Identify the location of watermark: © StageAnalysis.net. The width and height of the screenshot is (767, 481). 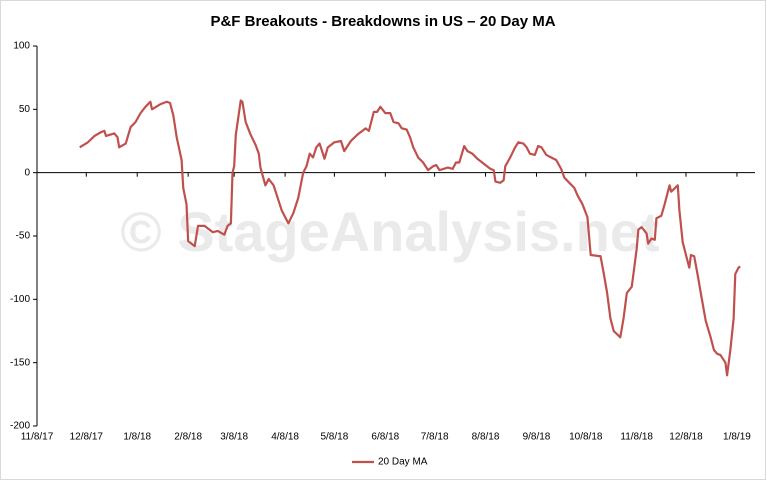
(389, 231).